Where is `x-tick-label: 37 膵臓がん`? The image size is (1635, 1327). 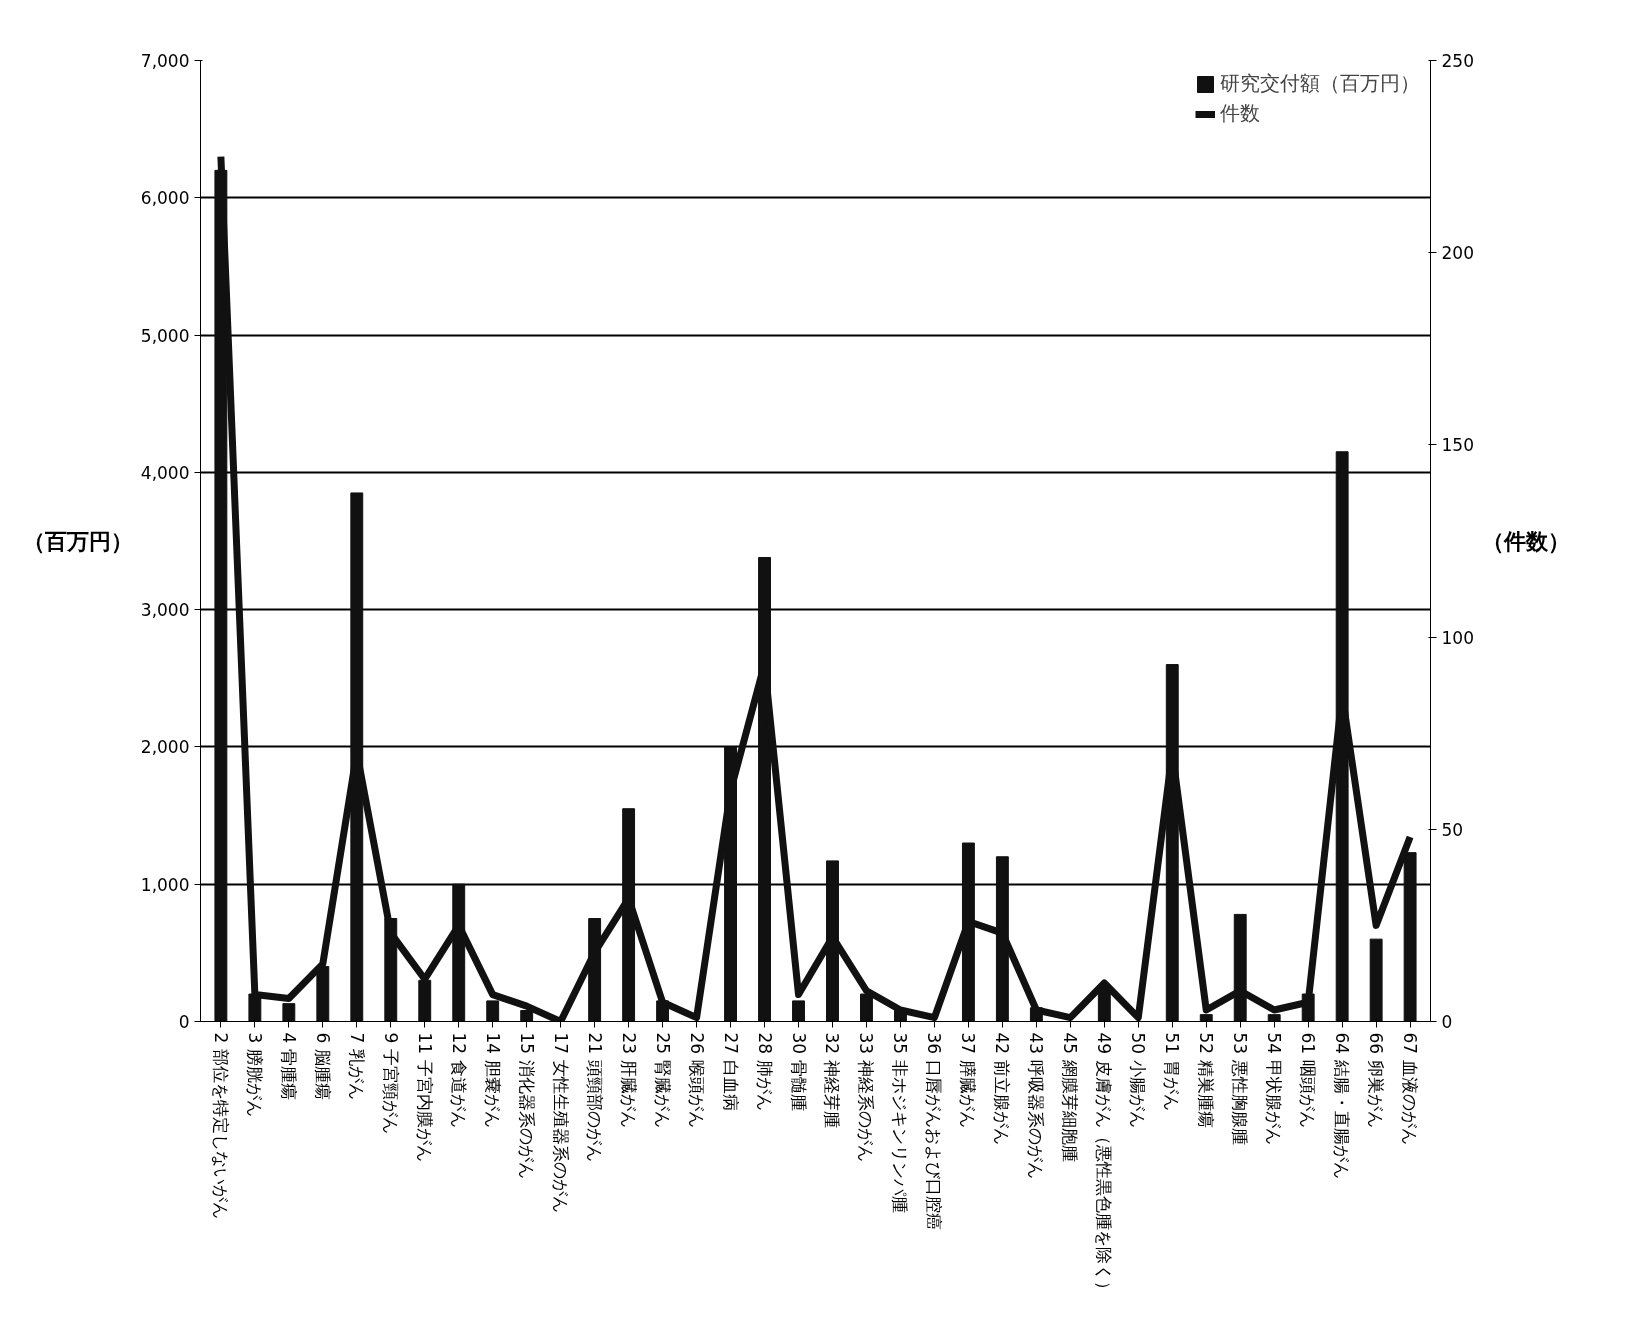
x-tick-label: 37 膵臓がん is located at coordinates (968, 1080).